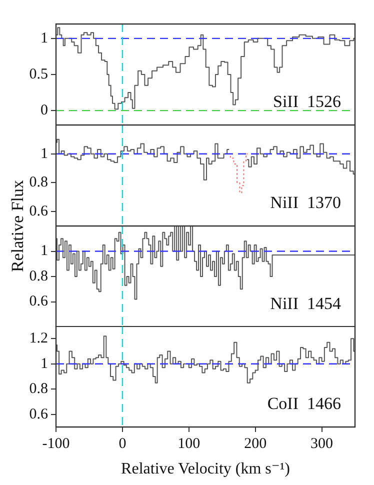  Describe the element at coordinates (322, 444) in the screenshot. I see `x-tick-label: 300` at that location.